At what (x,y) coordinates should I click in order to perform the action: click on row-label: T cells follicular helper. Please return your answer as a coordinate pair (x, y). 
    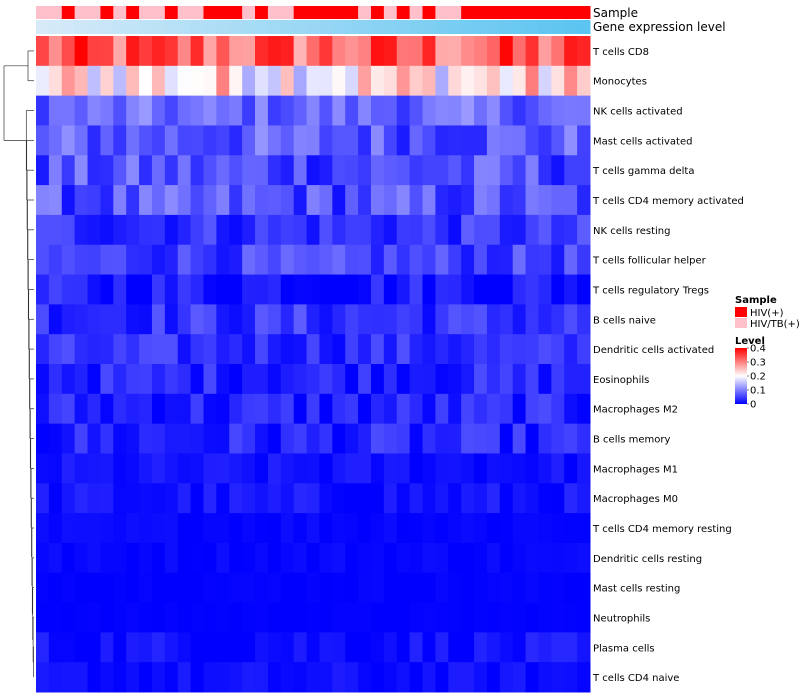
    Looking at the image, I should click on (649, 261).